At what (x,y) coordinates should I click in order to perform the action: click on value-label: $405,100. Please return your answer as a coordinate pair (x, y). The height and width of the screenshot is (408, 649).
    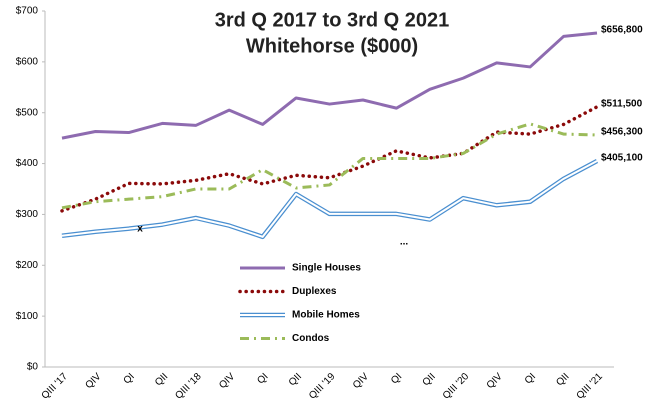
    Looking at the image, I should click on (622, 158).